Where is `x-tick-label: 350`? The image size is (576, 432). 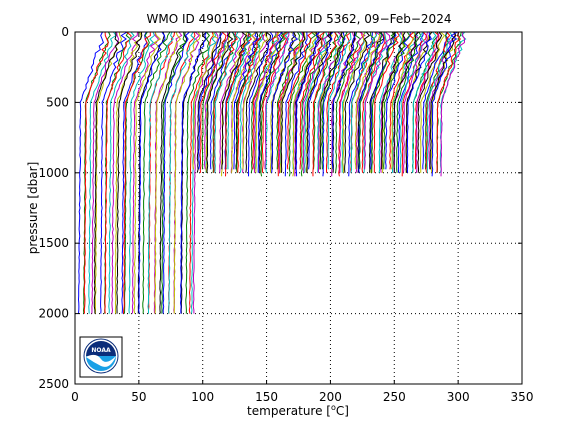 x-tick-label: 350 is located at coordinates (522, 397).